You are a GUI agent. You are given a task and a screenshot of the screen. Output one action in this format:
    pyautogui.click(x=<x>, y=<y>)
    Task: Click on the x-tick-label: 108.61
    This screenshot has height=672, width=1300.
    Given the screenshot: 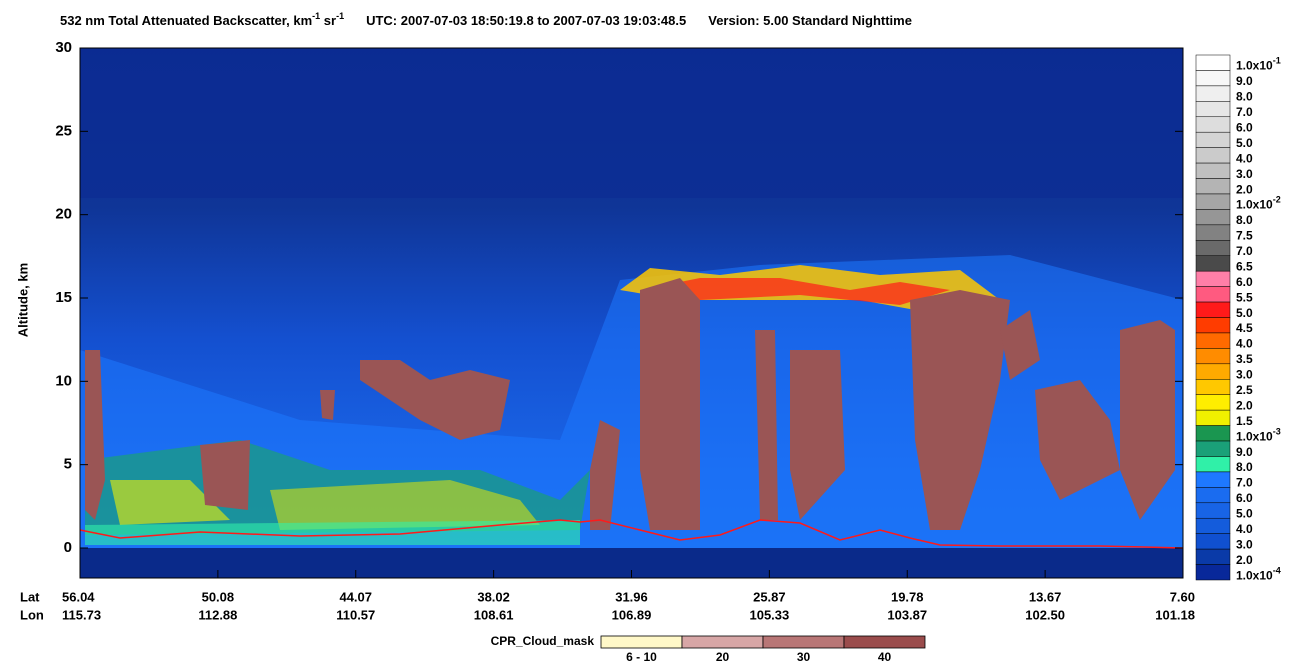 What is the action you would take?
    pyautogui.click(x=494, y=614)
    